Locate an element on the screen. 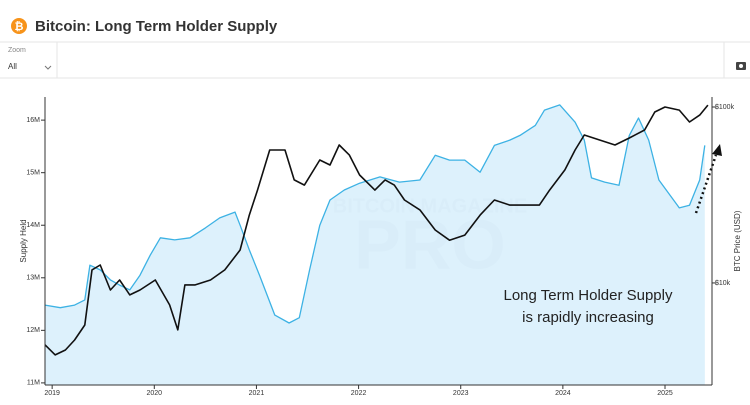 The image size is (750, 405). x-tick-label: 2020 is located at coordinates (155, 393).